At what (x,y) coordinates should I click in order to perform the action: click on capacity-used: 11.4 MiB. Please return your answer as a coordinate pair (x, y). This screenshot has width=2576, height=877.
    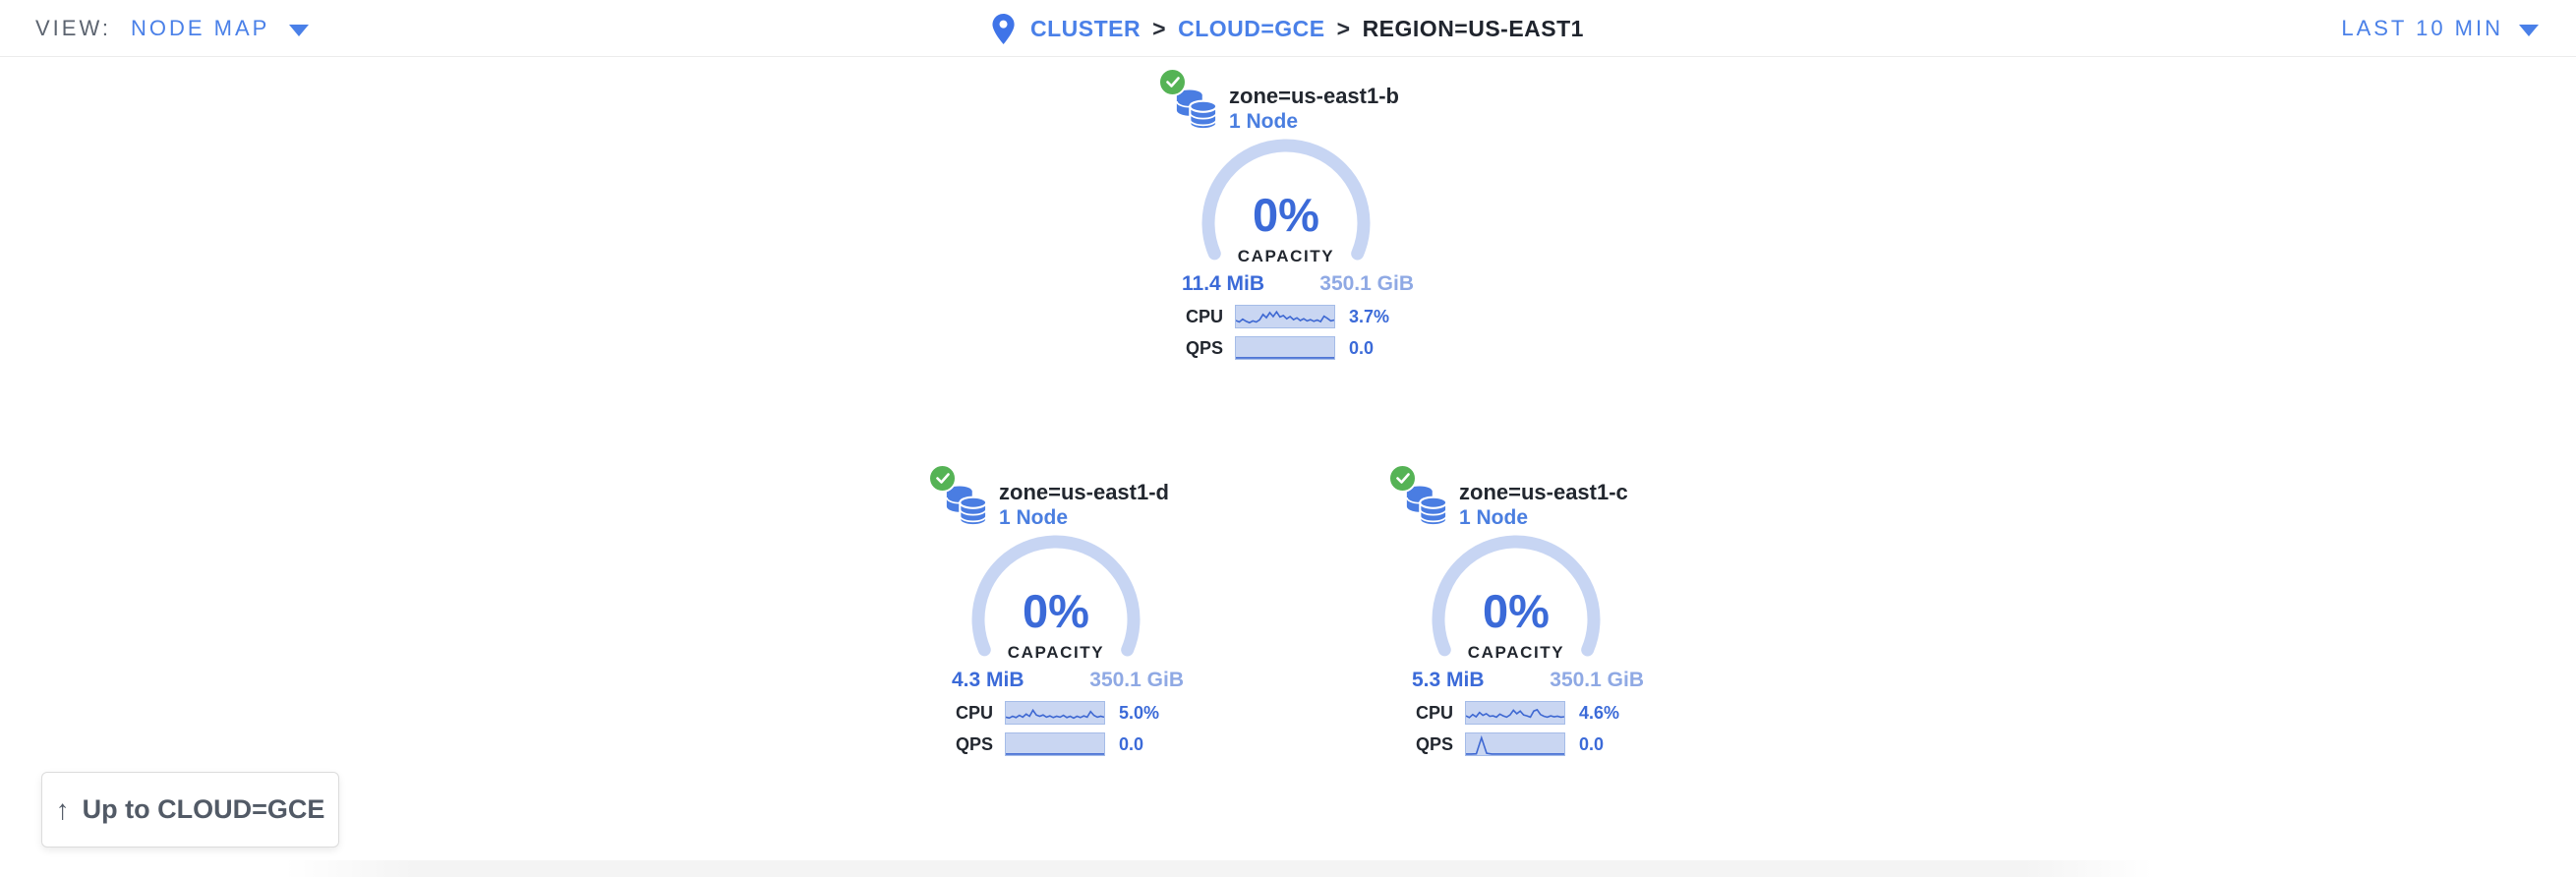
    Looking at the image, I should click on (1223, 283).